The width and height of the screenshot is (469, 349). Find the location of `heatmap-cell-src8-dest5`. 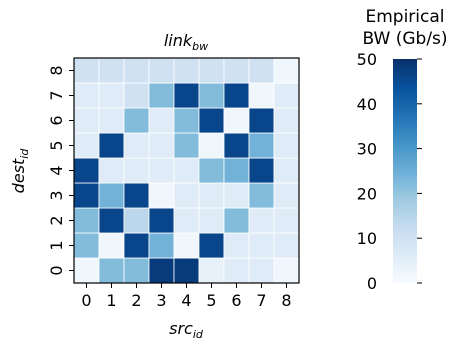

heatmap-cell-src8-dest5 is located at coordinates (286, 145).